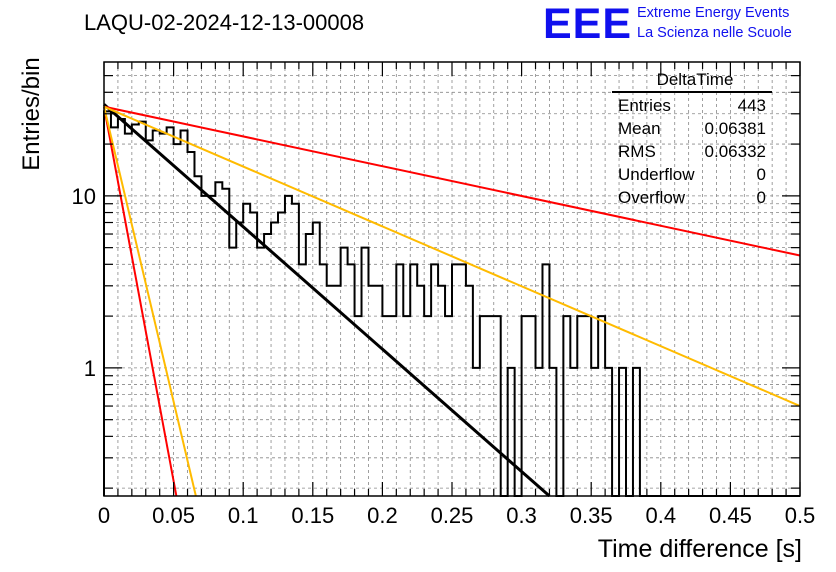 The width and height of the screenshot is (836, 572). Describe the element at coordinates (452, 515) in the screenshot. I see `x-tick-label: 0.25` at that location.